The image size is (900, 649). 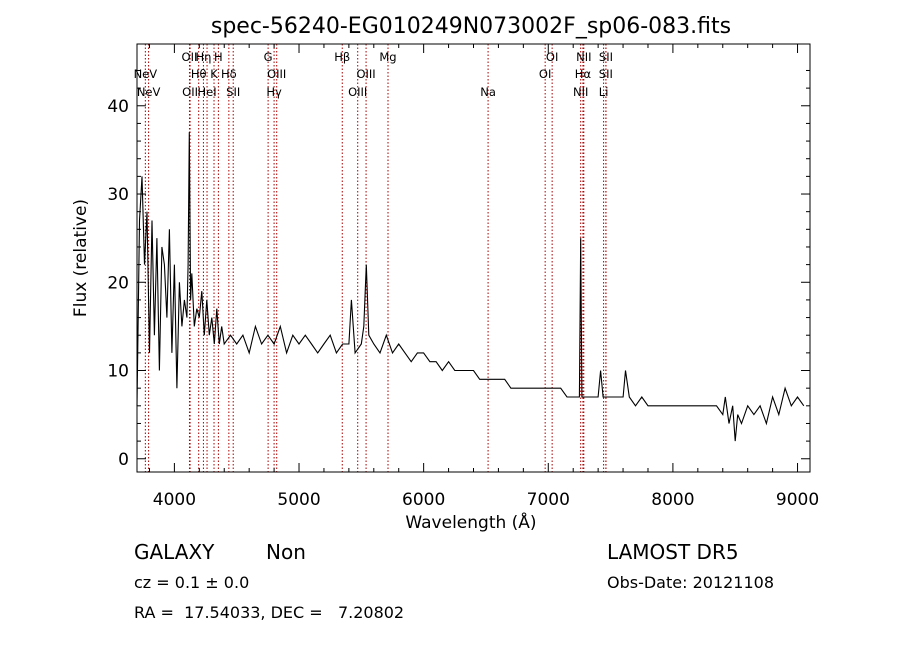 I want to click on y-tick-label: 40, so click(x=118, y=107).